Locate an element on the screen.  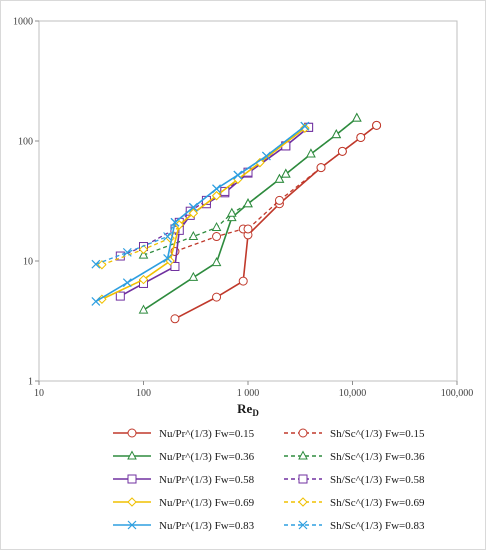
x-axis-title: ReD is located at coordinates (248, 409).